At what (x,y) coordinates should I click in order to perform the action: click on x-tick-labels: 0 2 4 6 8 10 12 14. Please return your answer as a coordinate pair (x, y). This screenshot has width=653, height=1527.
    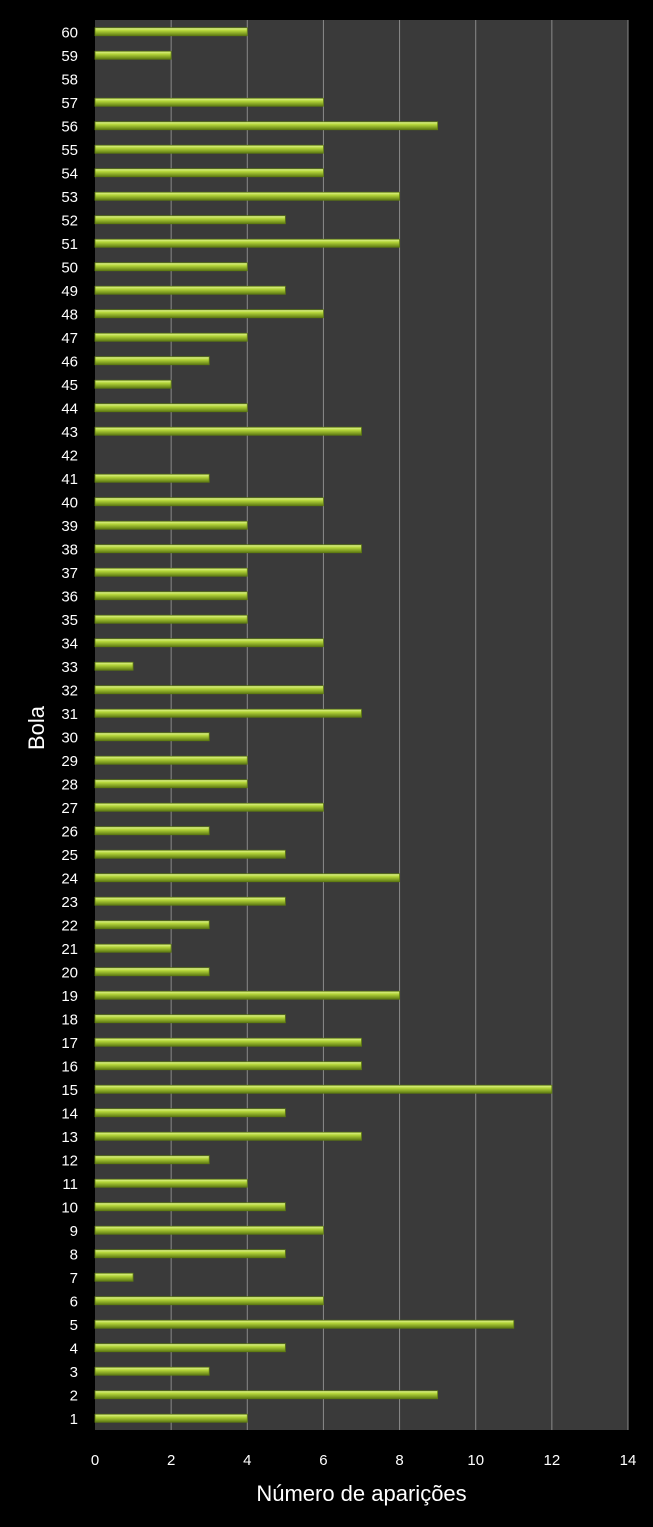
    Looking at the image, I should click on (364, 1460).